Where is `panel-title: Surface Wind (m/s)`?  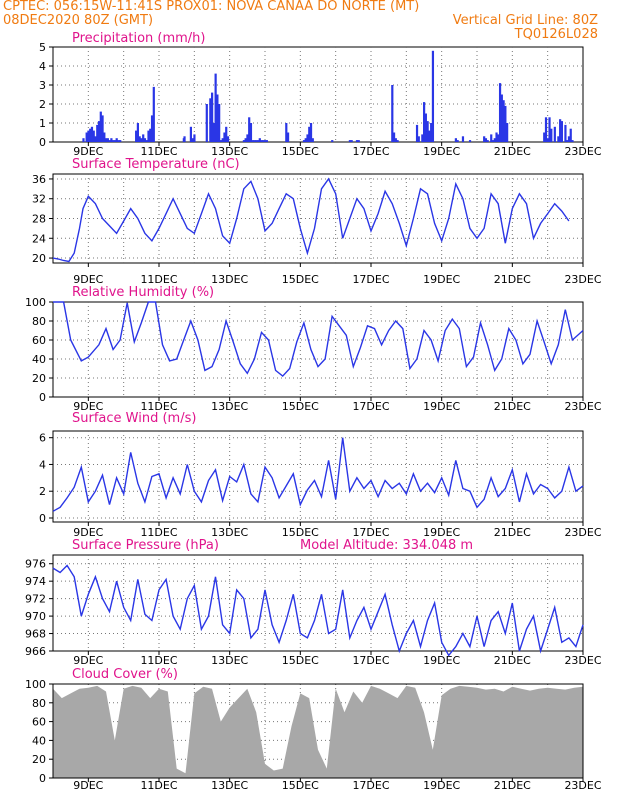
panel-title: Surface Wind (m/s) is located at coordinates (134, 418).